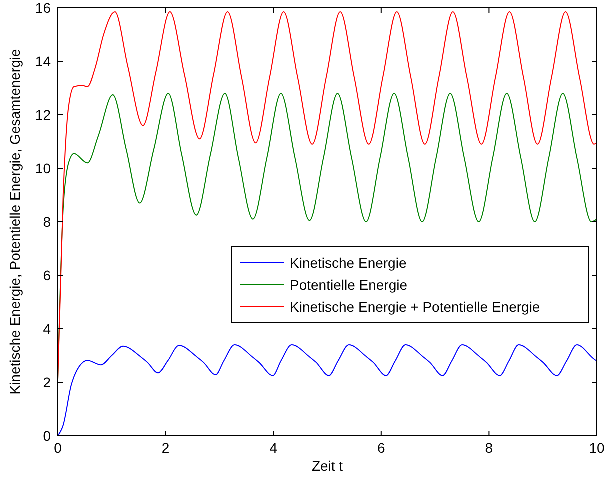 Image resolution: width=605 pixels, height=482 pixels. I want to click on y-tick-label: 16, so click(43, 8).